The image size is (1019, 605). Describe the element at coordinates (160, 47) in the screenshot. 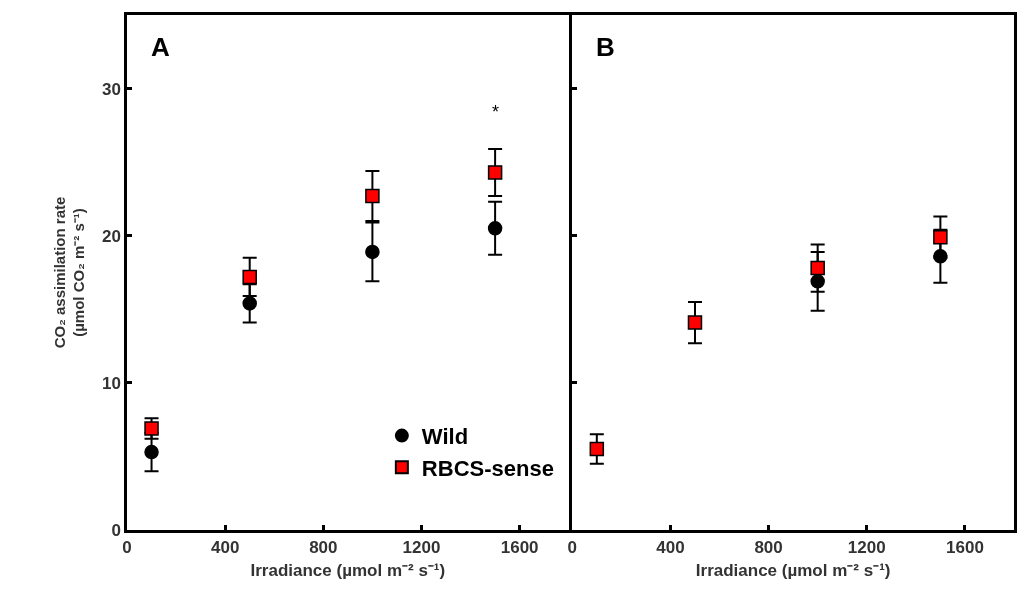

I see `text: A` at that location.